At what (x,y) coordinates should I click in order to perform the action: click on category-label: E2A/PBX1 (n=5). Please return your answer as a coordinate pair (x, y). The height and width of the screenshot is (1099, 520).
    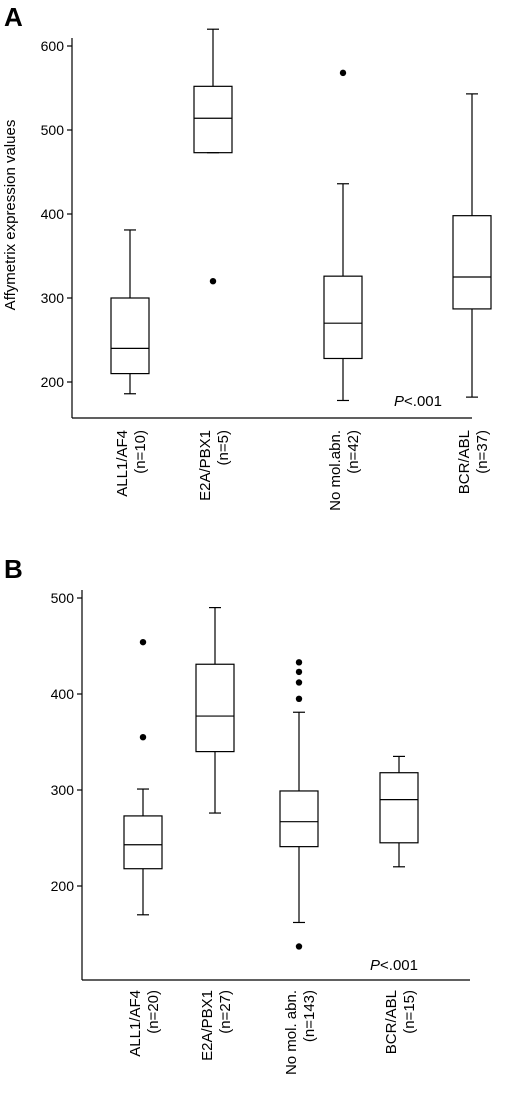
    Looking at the image, I should click on (214, 465).